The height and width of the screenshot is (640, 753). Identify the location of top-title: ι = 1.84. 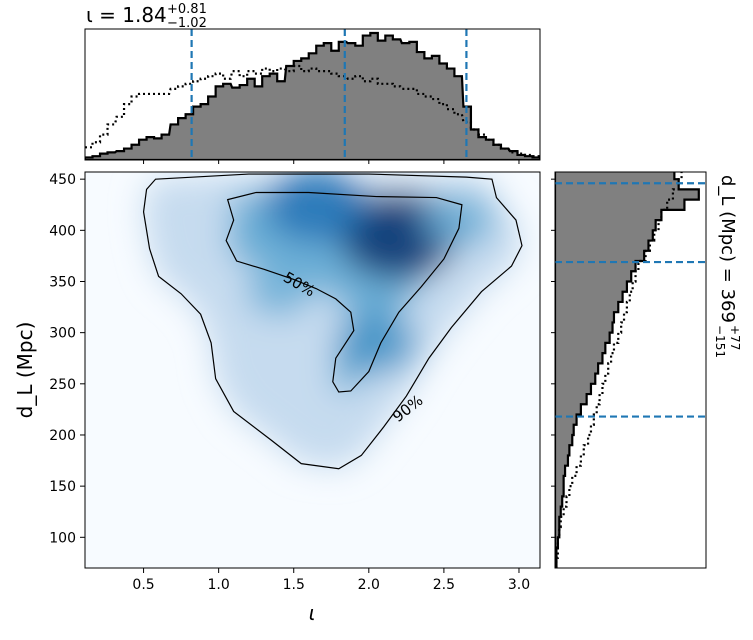
(126, 15).